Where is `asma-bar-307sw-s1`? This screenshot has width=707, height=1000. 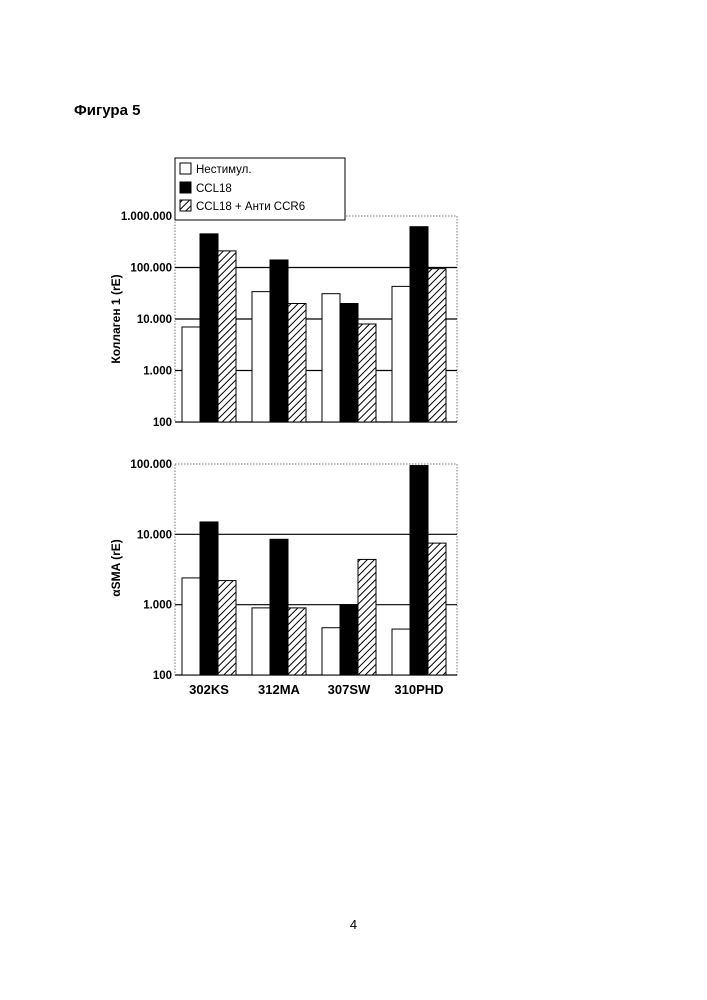 asma-bar-307sw-s1 is located at coordinates (331, 651).